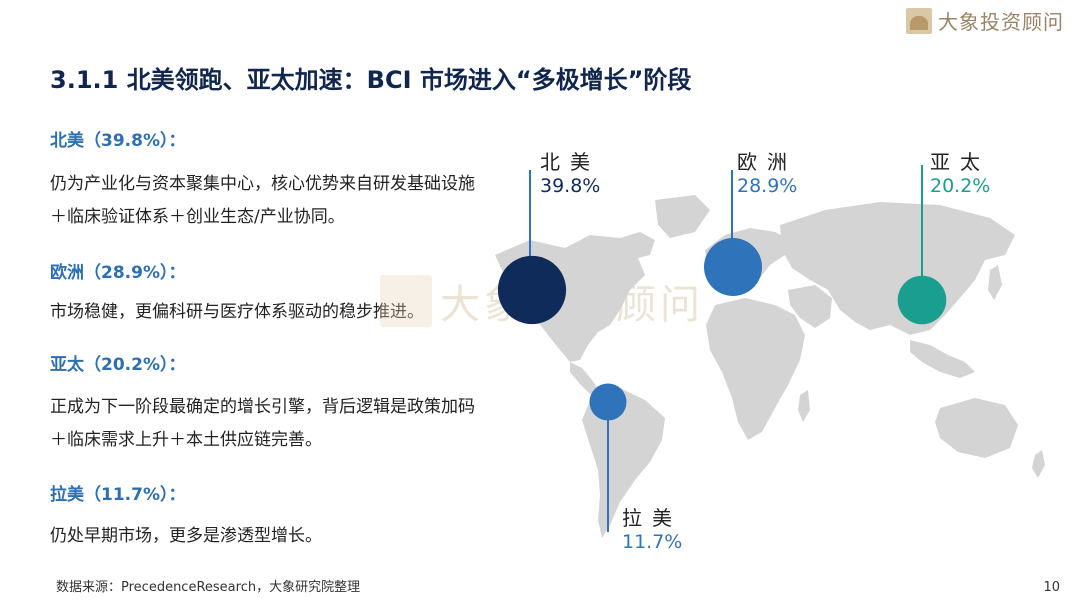  Describe the element at coordinates (810, 306) in the screenshot. I see `map-middle-east` at that location.